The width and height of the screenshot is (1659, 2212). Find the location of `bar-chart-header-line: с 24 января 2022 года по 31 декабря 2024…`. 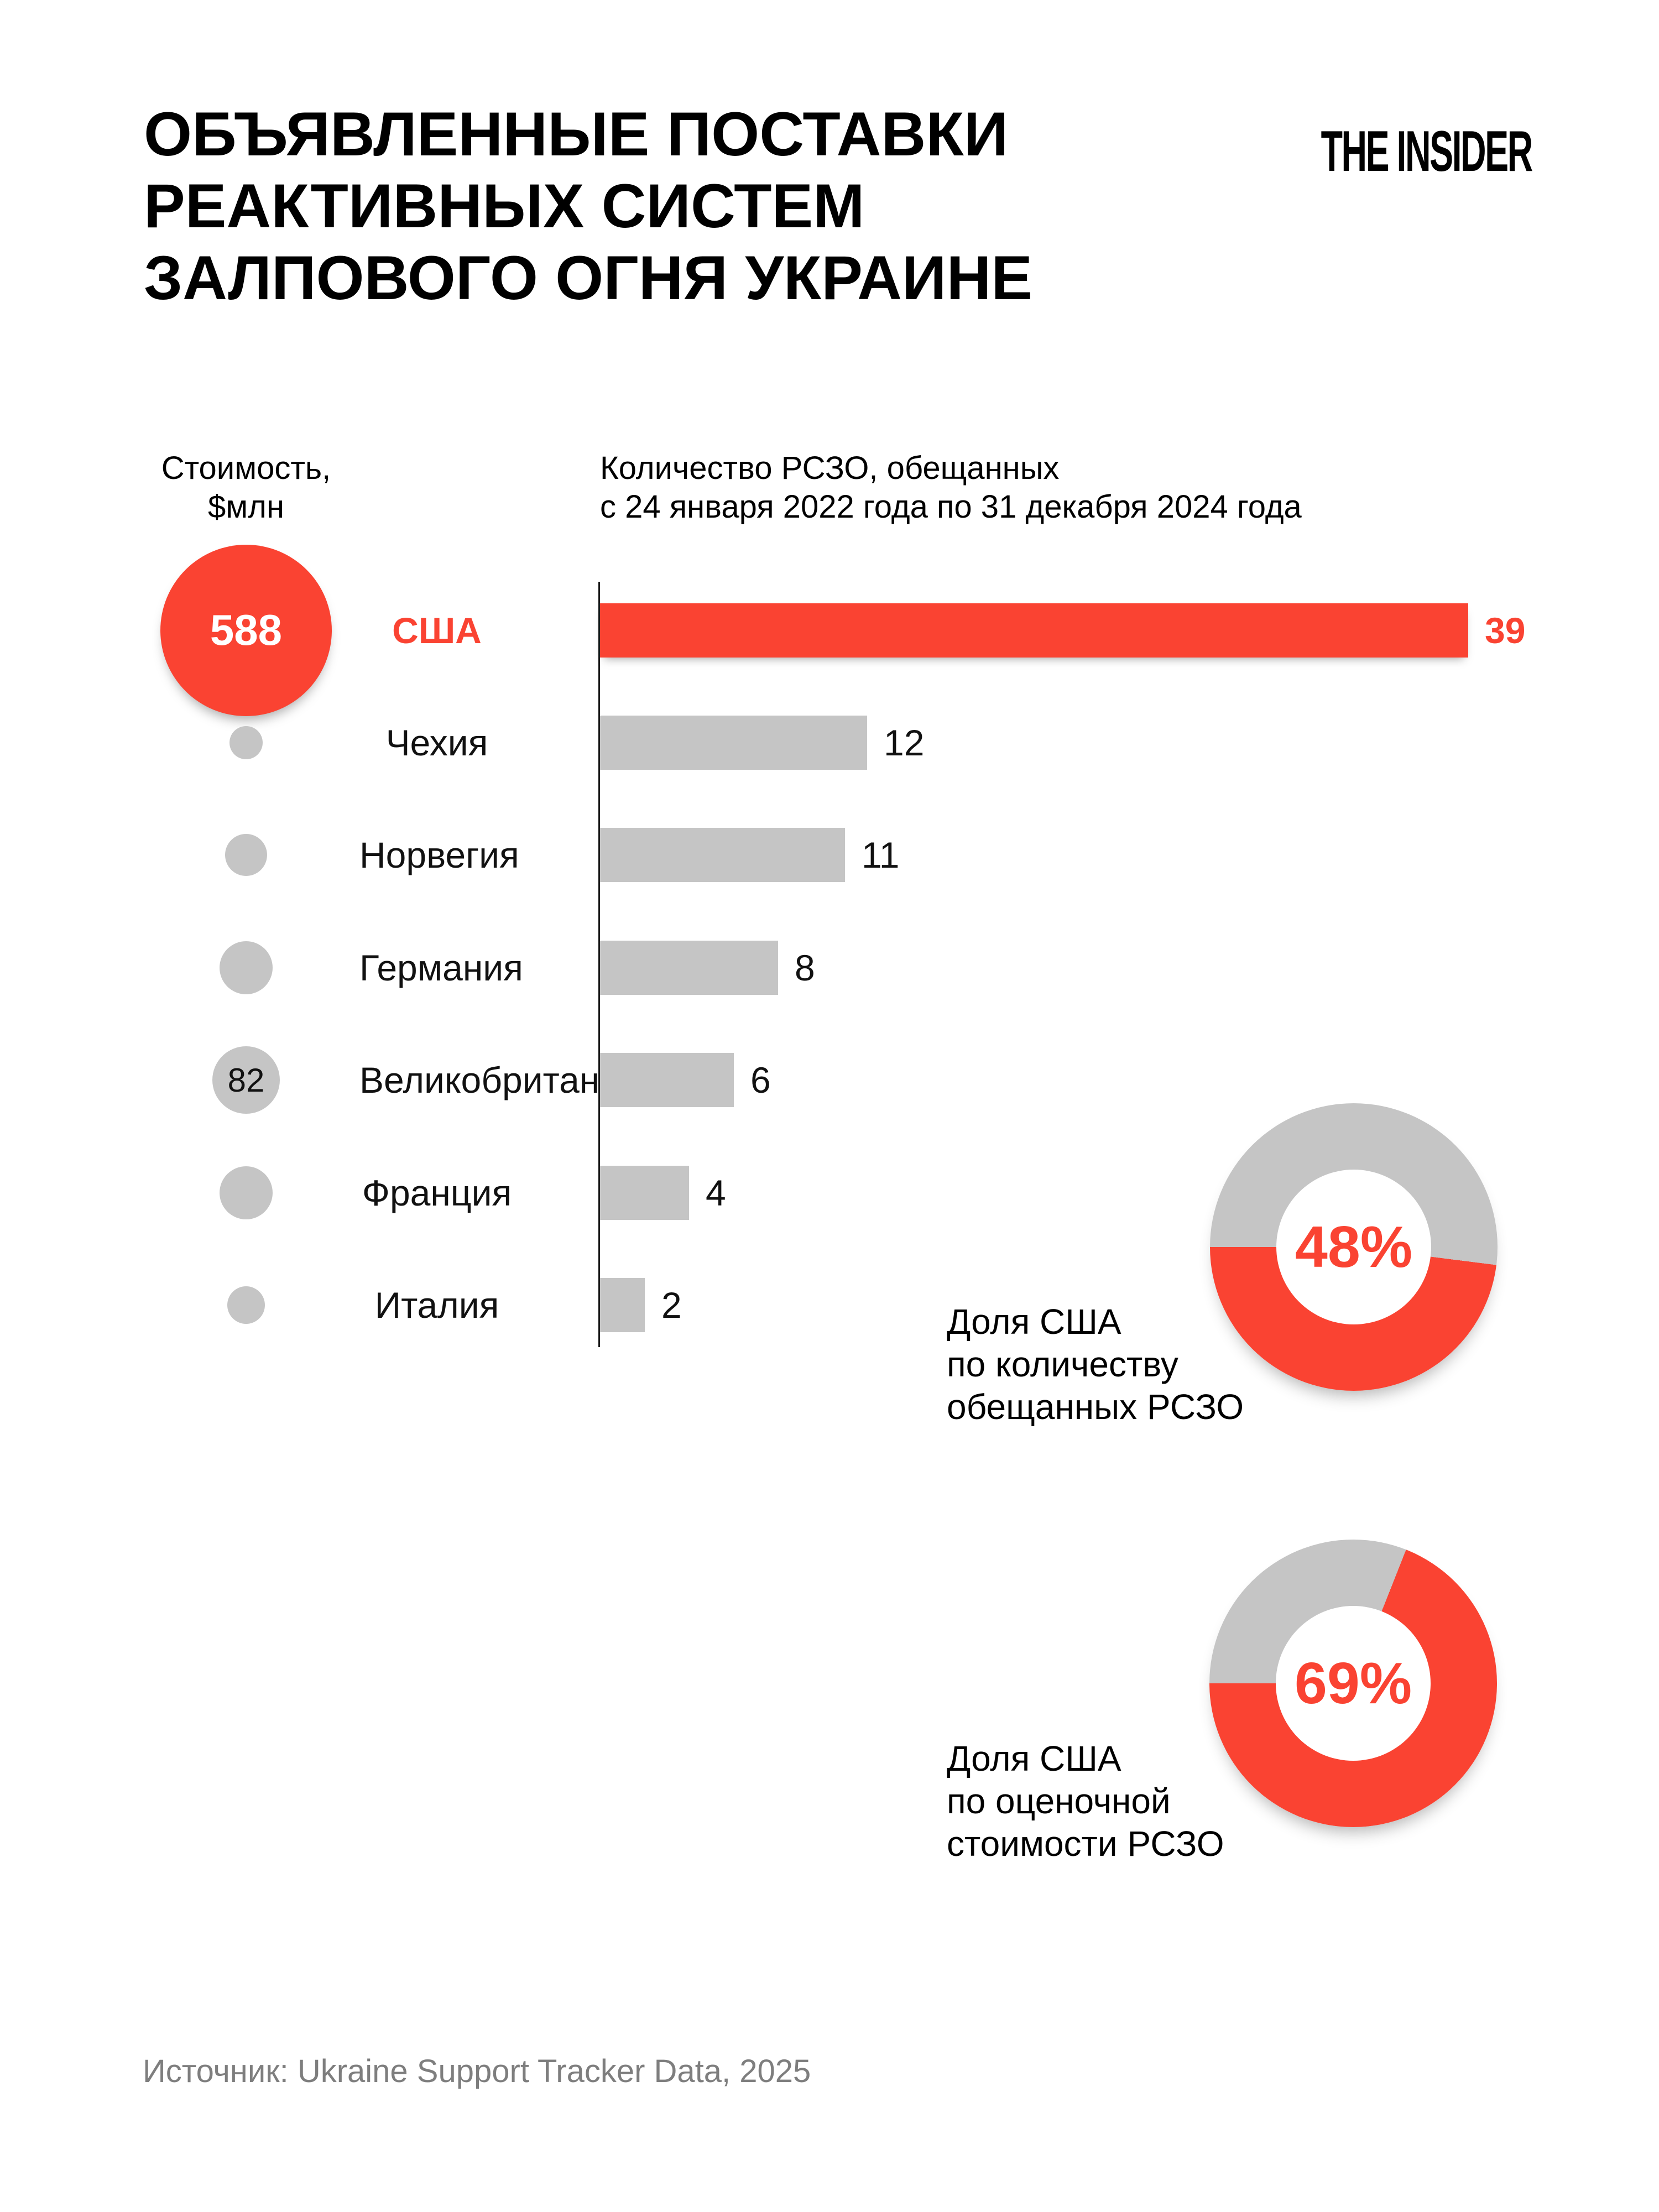

bar-chart-header-line: с 24 января 2022 года по 31 декабря 2024… is located at coordinates (951, 507).